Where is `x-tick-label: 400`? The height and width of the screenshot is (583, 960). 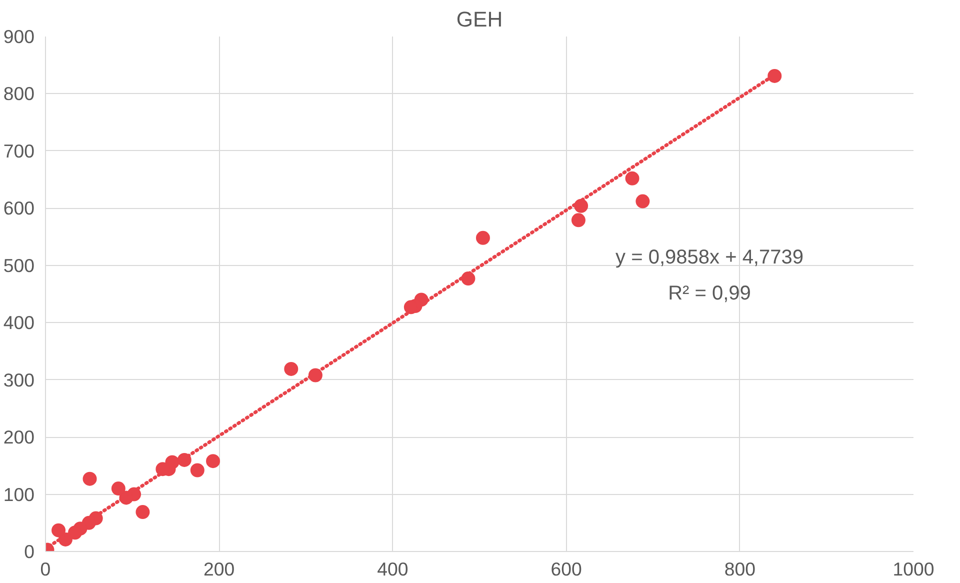
x-tick-label: 400 is located at coordinates (392, 569).